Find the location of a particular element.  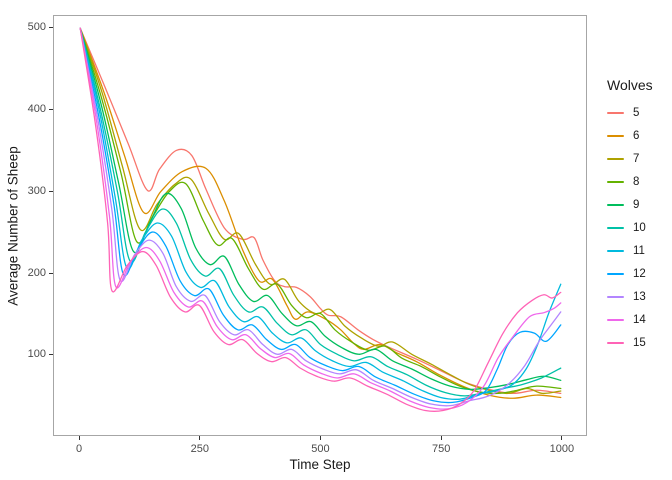

legend-item-wolves-8: 8 is located at coordinates (639, 182).